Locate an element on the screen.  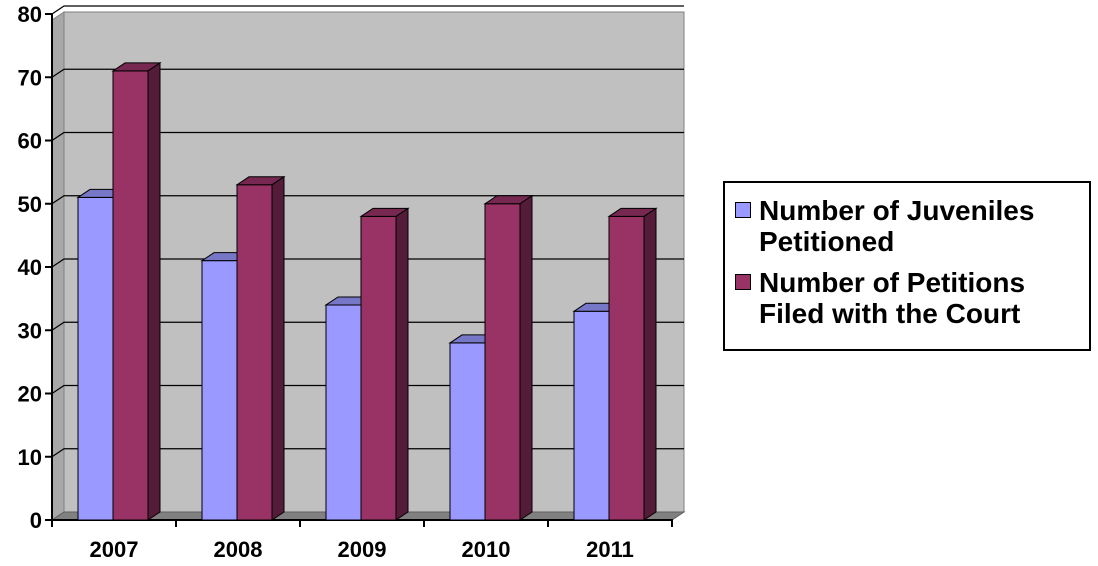
x-tick-label: 2008 is located at coordinates (238, 549).